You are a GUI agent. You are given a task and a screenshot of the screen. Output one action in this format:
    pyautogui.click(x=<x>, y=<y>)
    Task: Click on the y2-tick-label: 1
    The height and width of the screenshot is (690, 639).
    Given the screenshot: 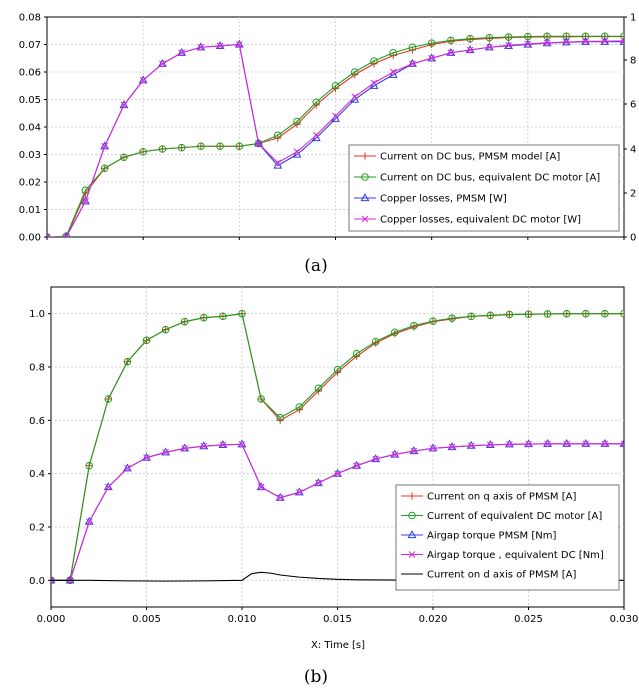 What is the action you would take?
    pyautogui.click(x=633, y=18)
    